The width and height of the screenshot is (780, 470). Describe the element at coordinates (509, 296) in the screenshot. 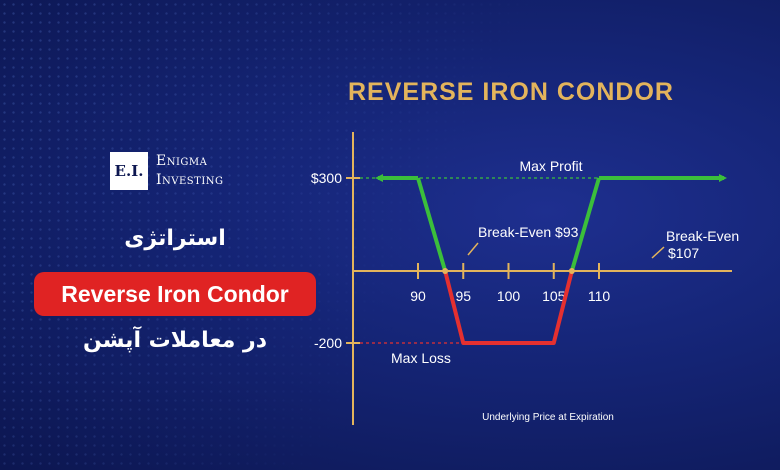

I see `x-tick-label: 100` at that location.